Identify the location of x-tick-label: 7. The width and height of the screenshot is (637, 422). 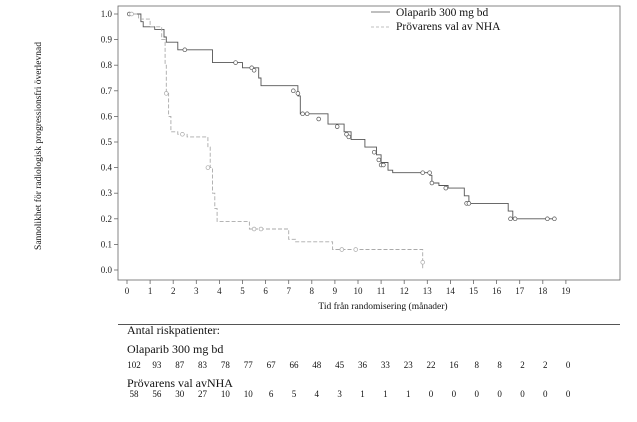
(288, 291).